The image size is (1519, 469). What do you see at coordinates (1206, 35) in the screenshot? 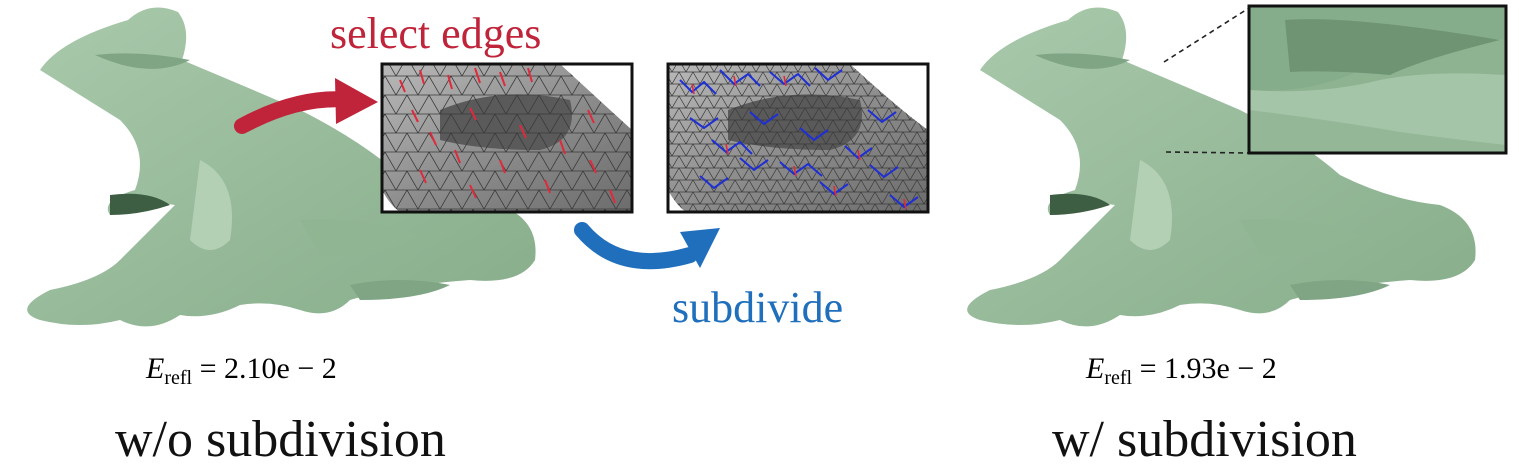
I see `zoom-connector-top` at bounding box center [1206, 35].